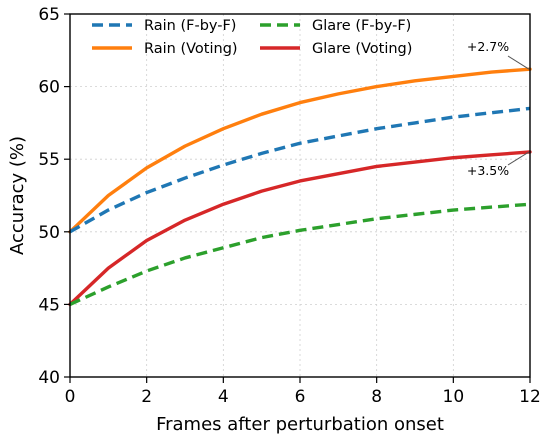 This screenshot has height=440, width=550. What do you see at coordinates (498, 108) in the screenshot?
I see `annotations: +2.7% +3.5%` at bounding box center [498, 108].